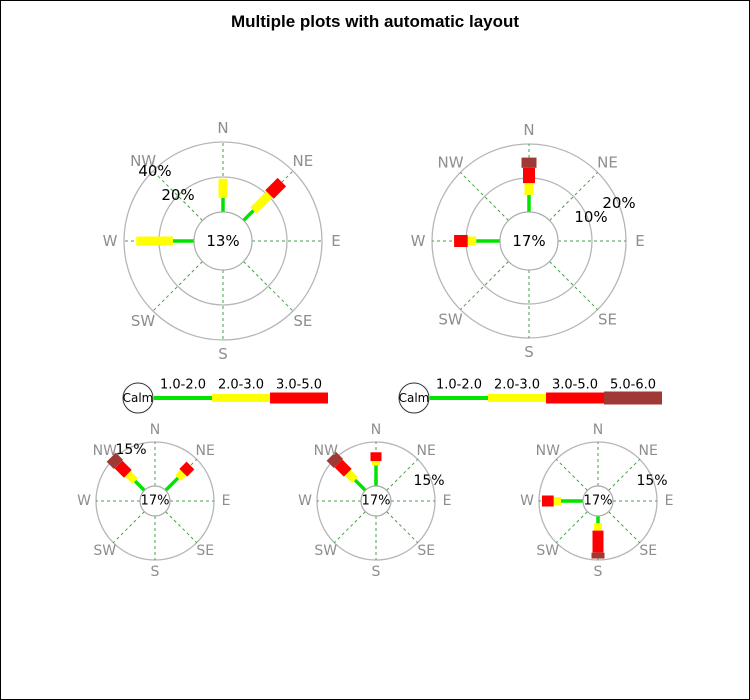 This screenshot has width=750, height=700. What do you see at coordinates (375, 21) in the screenshot?
I see `chart-title: Multiple plots with automatic layout` at bounding box center [375, 21].